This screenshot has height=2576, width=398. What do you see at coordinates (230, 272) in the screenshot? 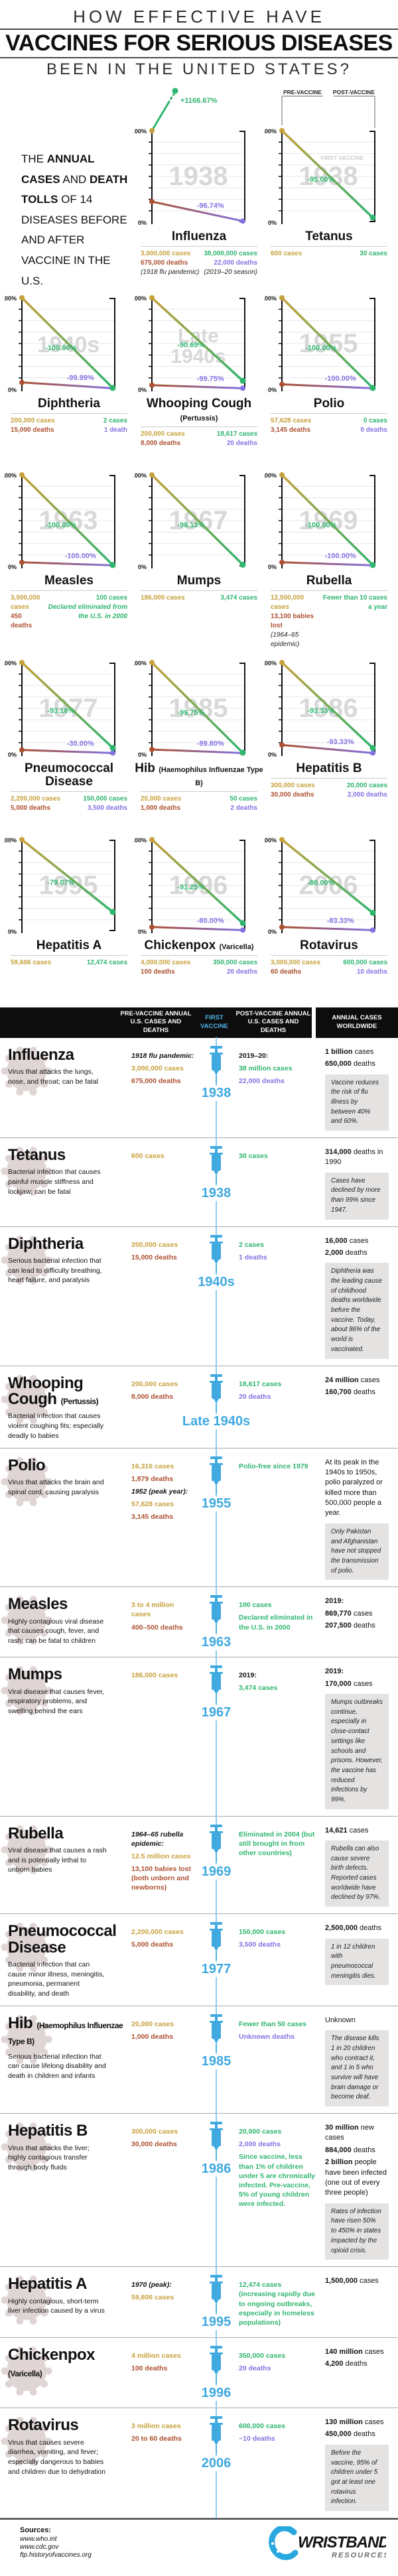
I see `chart-stat: (2019–20 season)` at bounding box center [230, 272].